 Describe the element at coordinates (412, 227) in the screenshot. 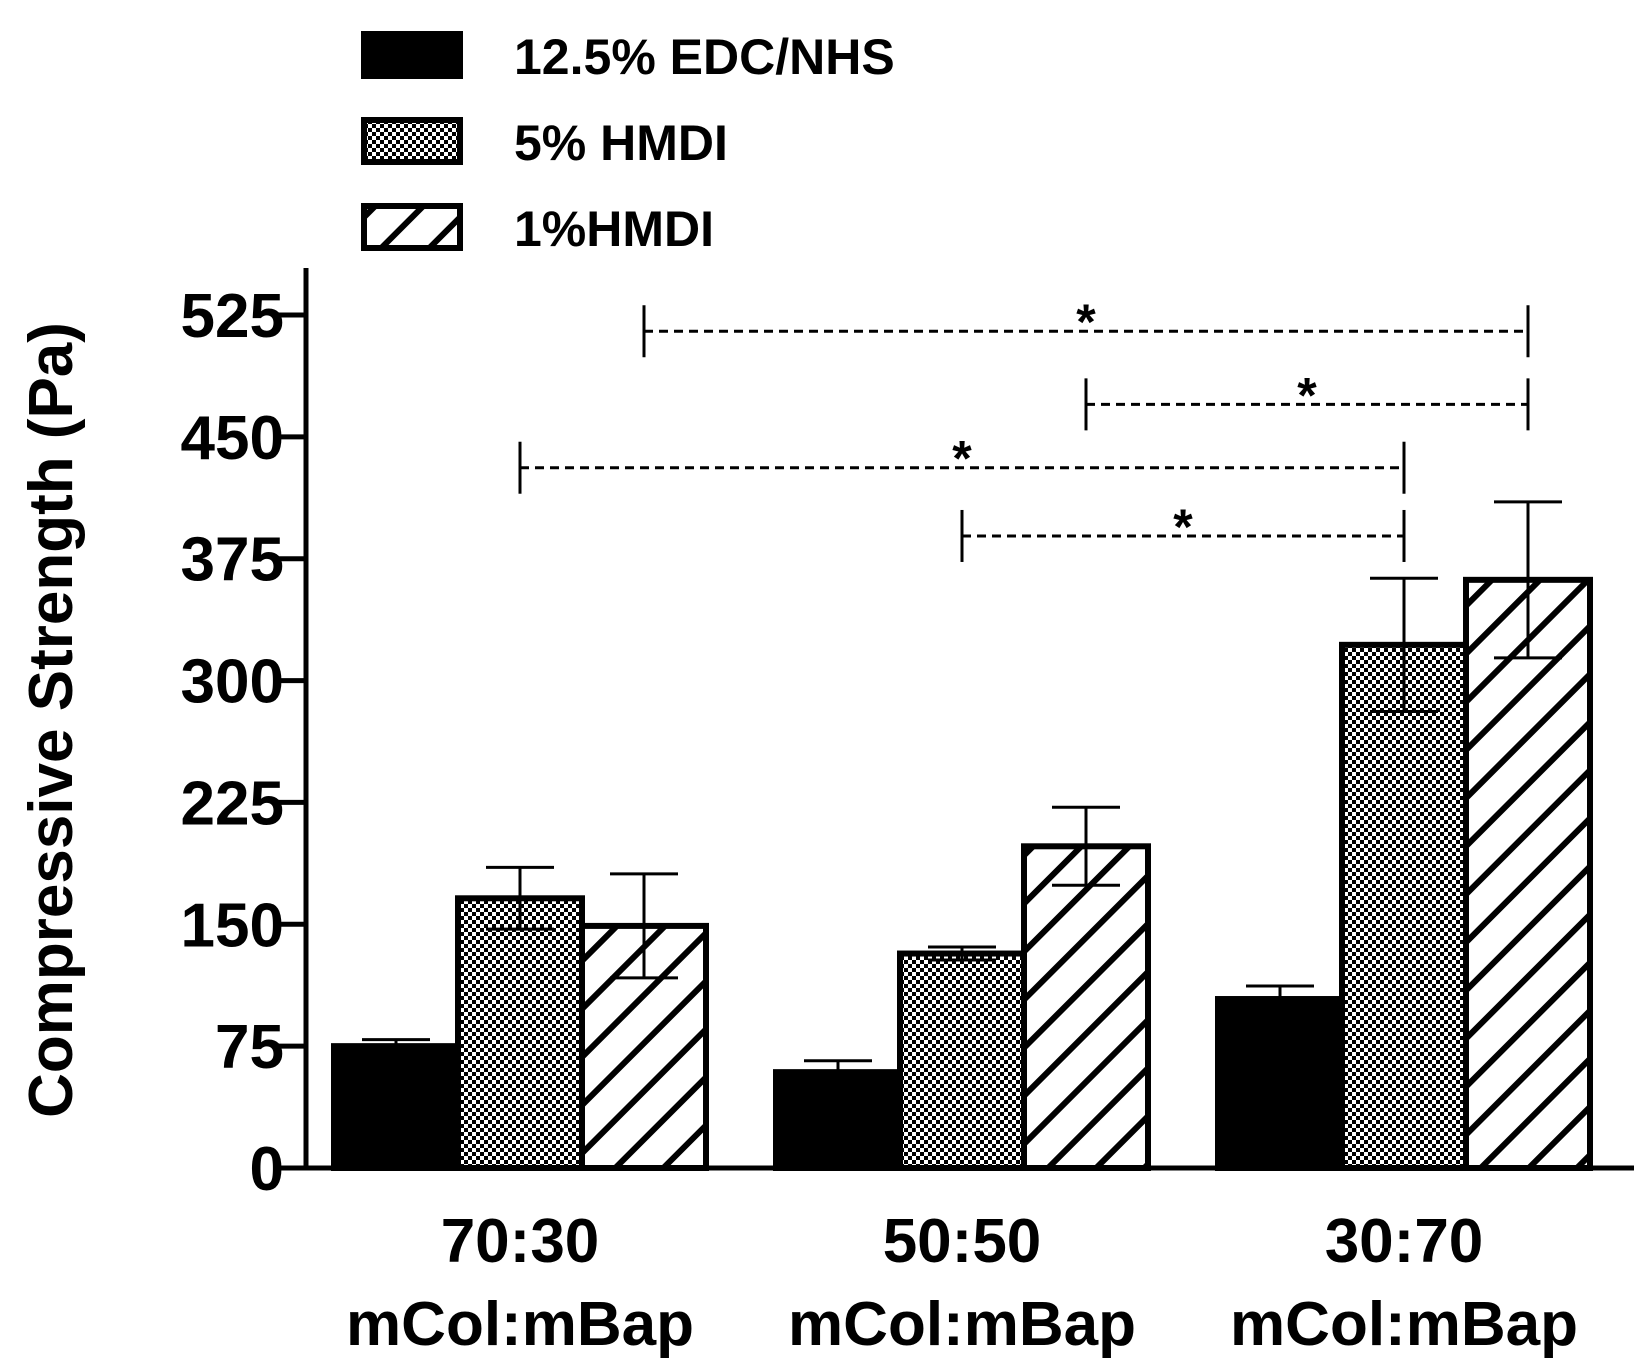

I see `legend-swatch-1-hmdi` at that location.